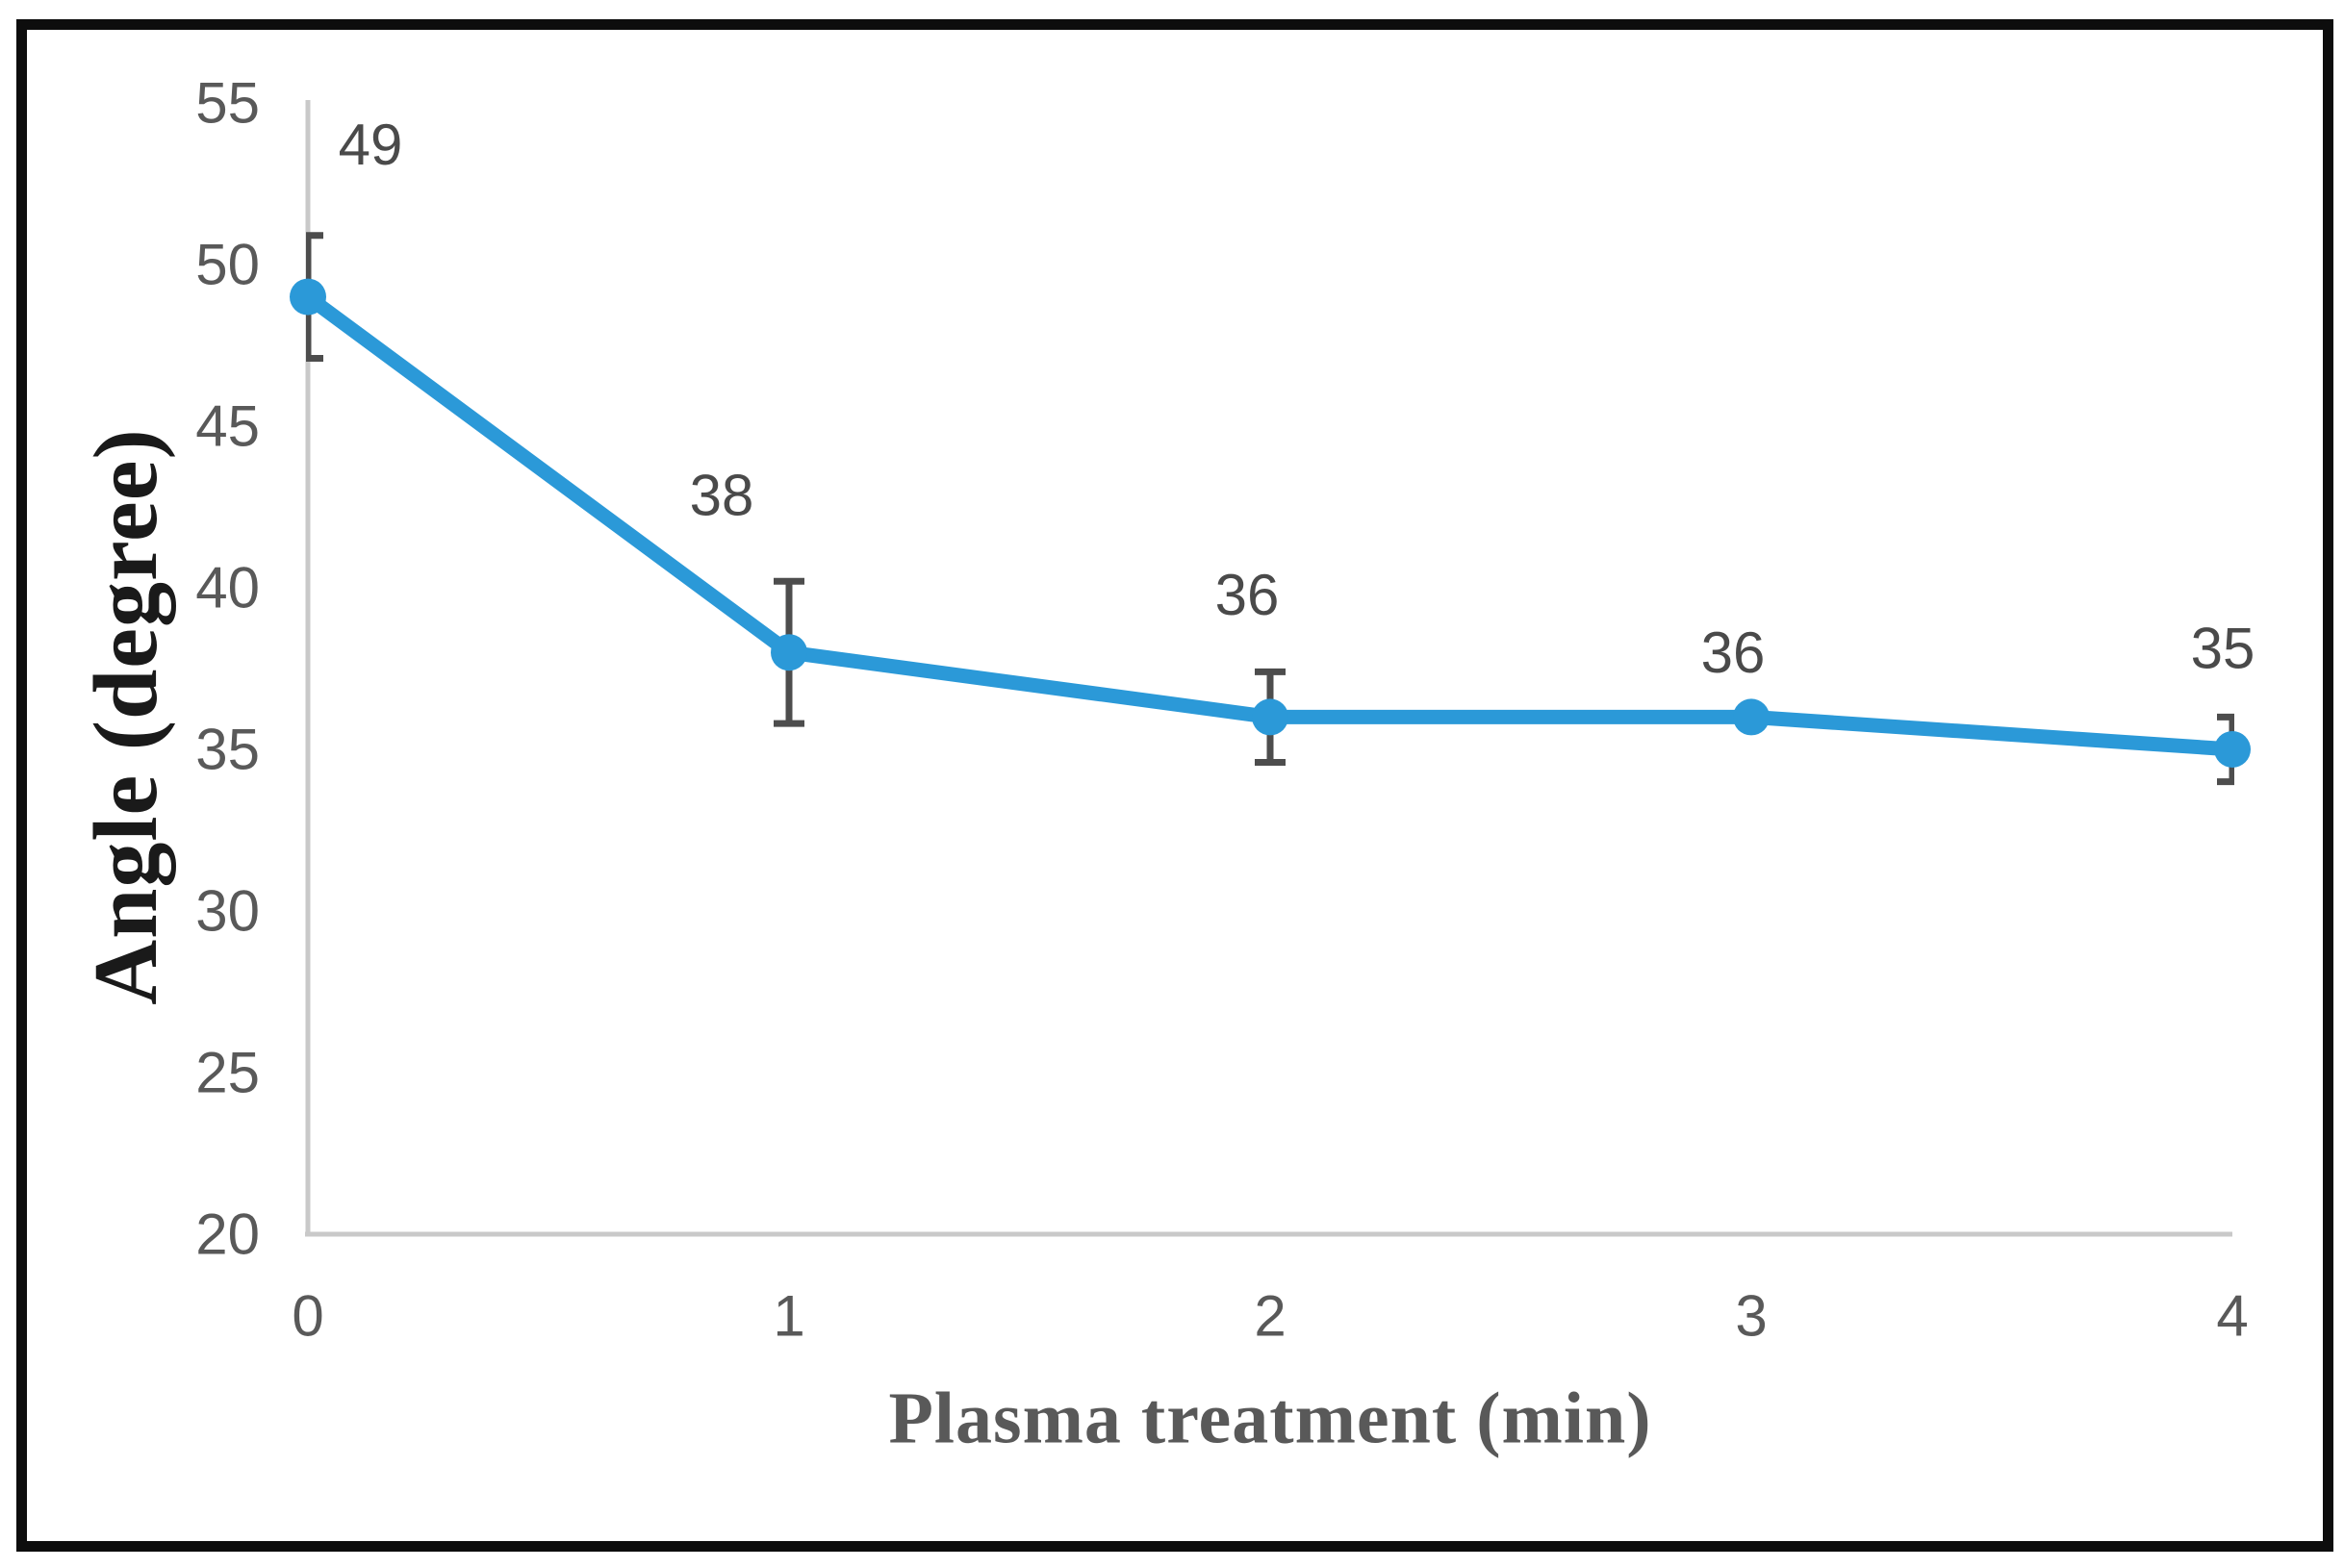 Image resolution: width=2344 pixels, height=1568 pixels. Describe the element at coordinates (227, 103) in the screenshot. I see `y-tick-label: 55` at that location.